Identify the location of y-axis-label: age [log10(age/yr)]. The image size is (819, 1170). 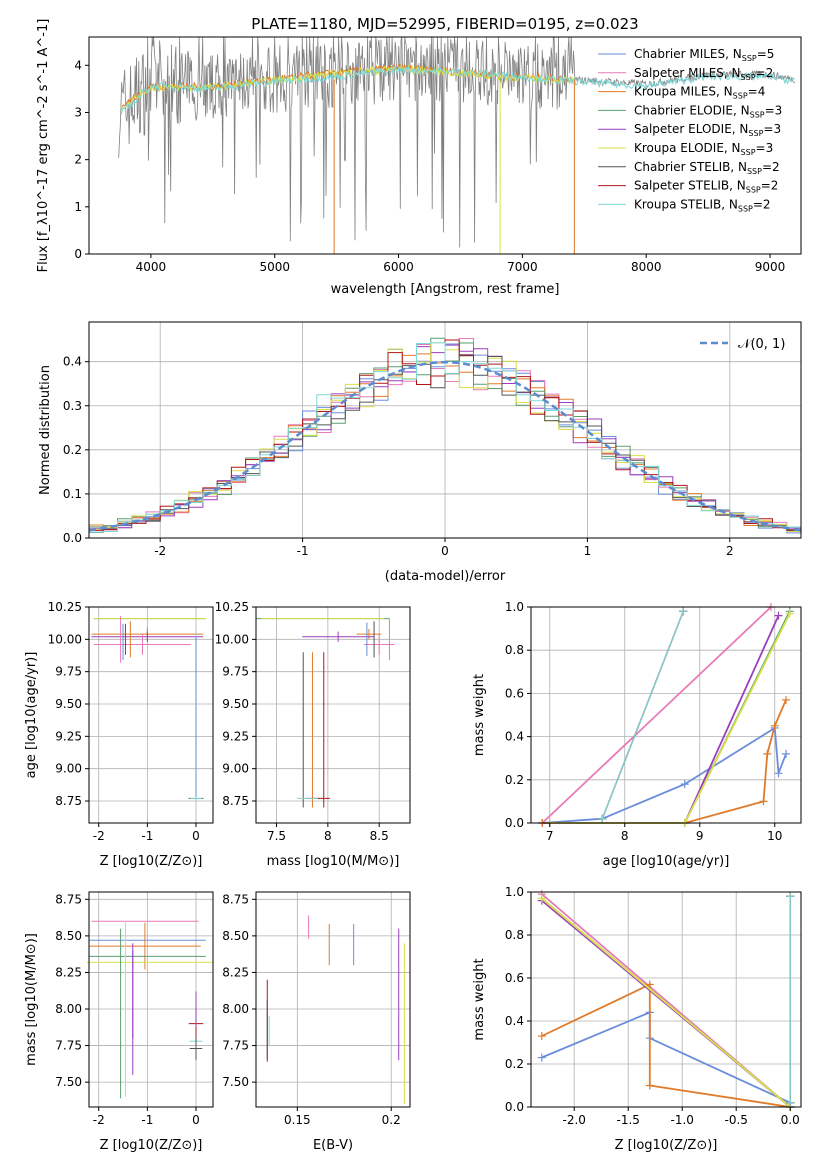
(31, 715).